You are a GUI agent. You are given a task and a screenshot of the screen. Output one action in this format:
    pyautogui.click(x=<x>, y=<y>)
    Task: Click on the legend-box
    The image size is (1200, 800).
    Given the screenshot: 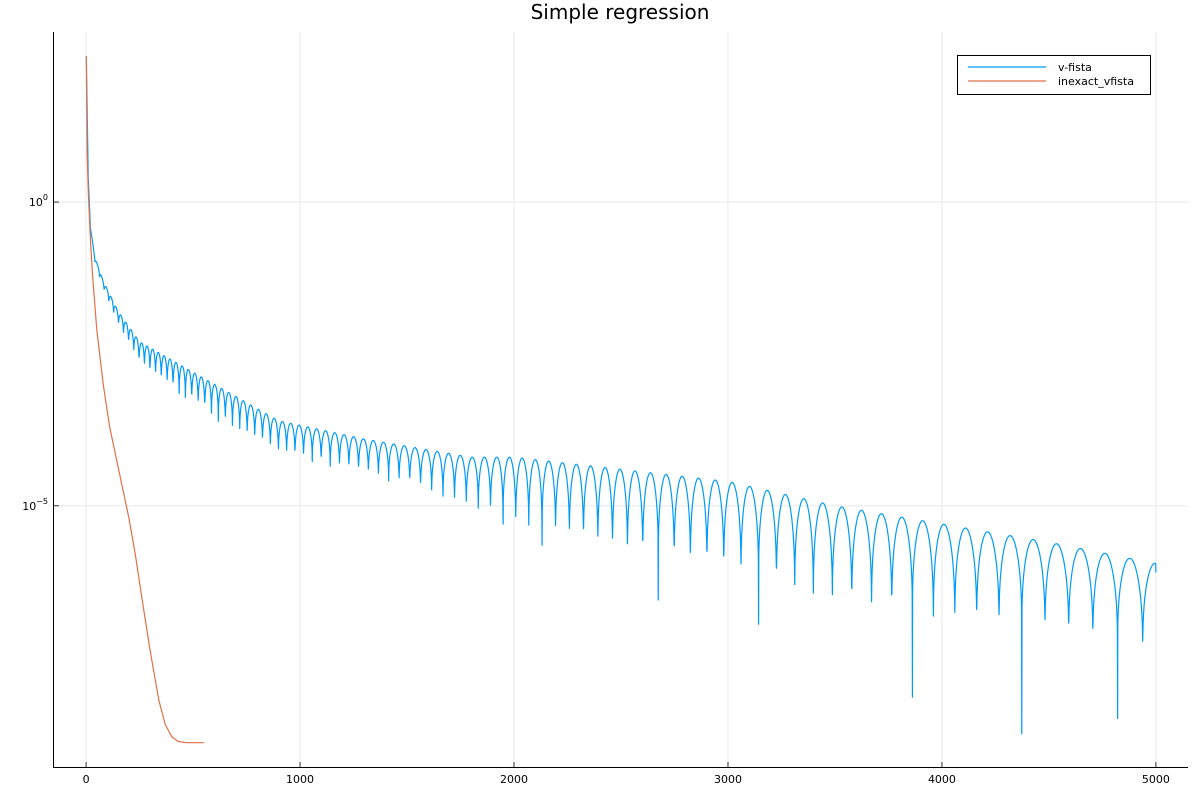 What is the action you would take?
    pyautogui.click(x=1054, y=75)
    